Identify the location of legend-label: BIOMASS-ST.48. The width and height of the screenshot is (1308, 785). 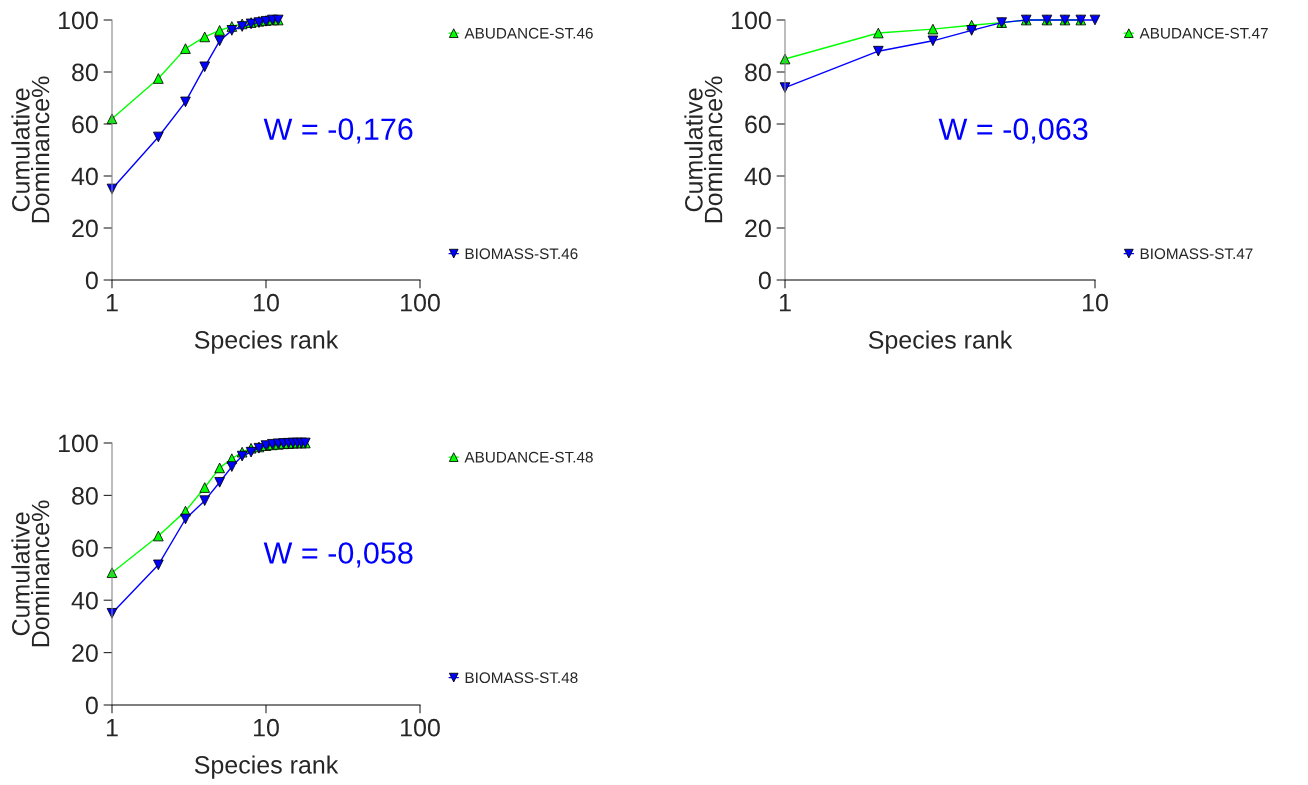
(521, 678).